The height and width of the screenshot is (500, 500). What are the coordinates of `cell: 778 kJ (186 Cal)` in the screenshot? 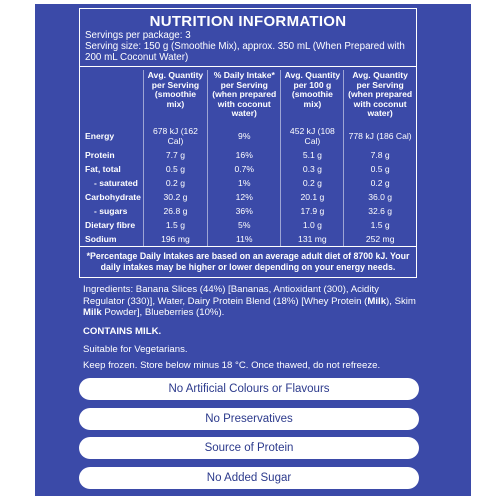 It's located at (379, 136).